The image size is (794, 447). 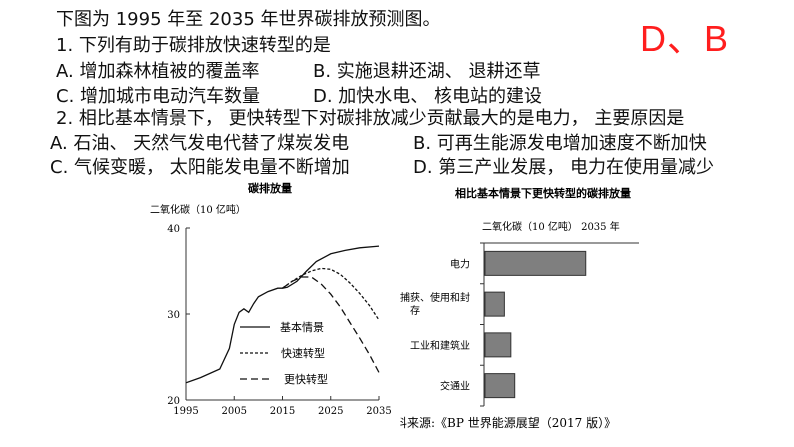 What do you see at coordinates (427, 71) in the screenshot?
I see `q1-option-b: B. 实施退耕还湖、 退耕还草` at bounding box center [427, 71].